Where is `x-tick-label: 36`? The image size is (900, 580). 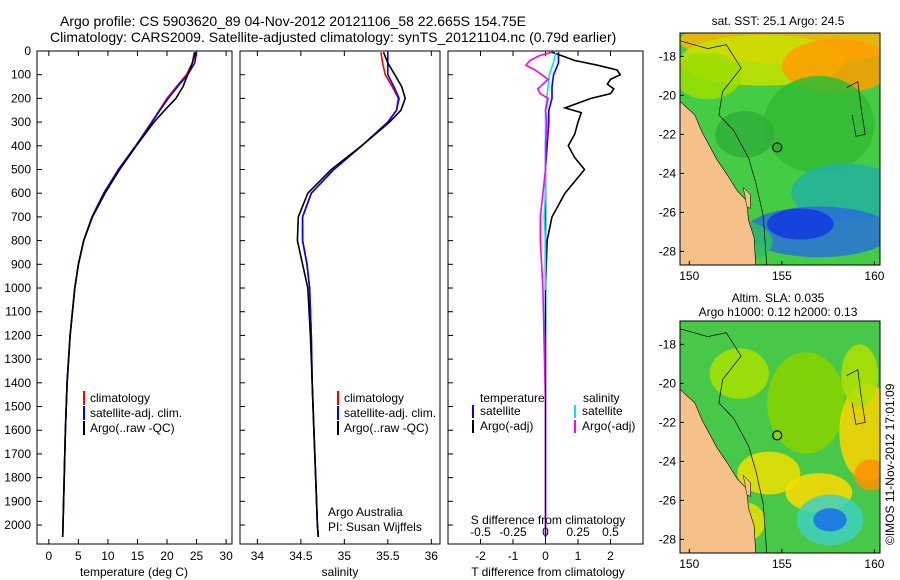
x-tick-label: 36 is located at coordinates (432, 556).